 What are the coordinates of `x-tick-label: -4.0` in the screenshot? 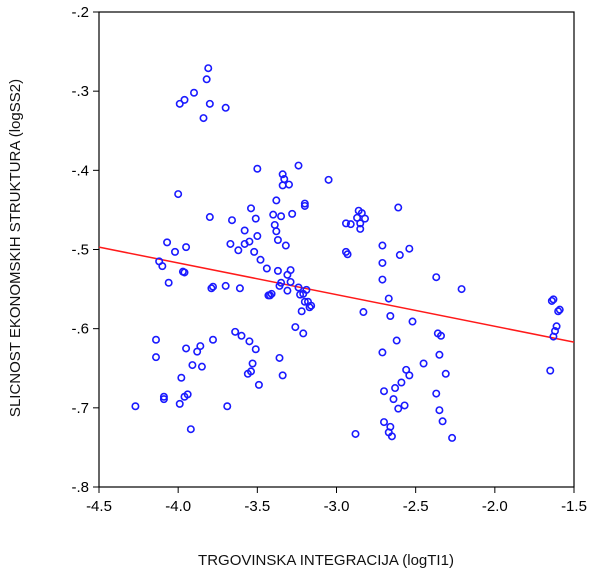 It's located at (178, 506).